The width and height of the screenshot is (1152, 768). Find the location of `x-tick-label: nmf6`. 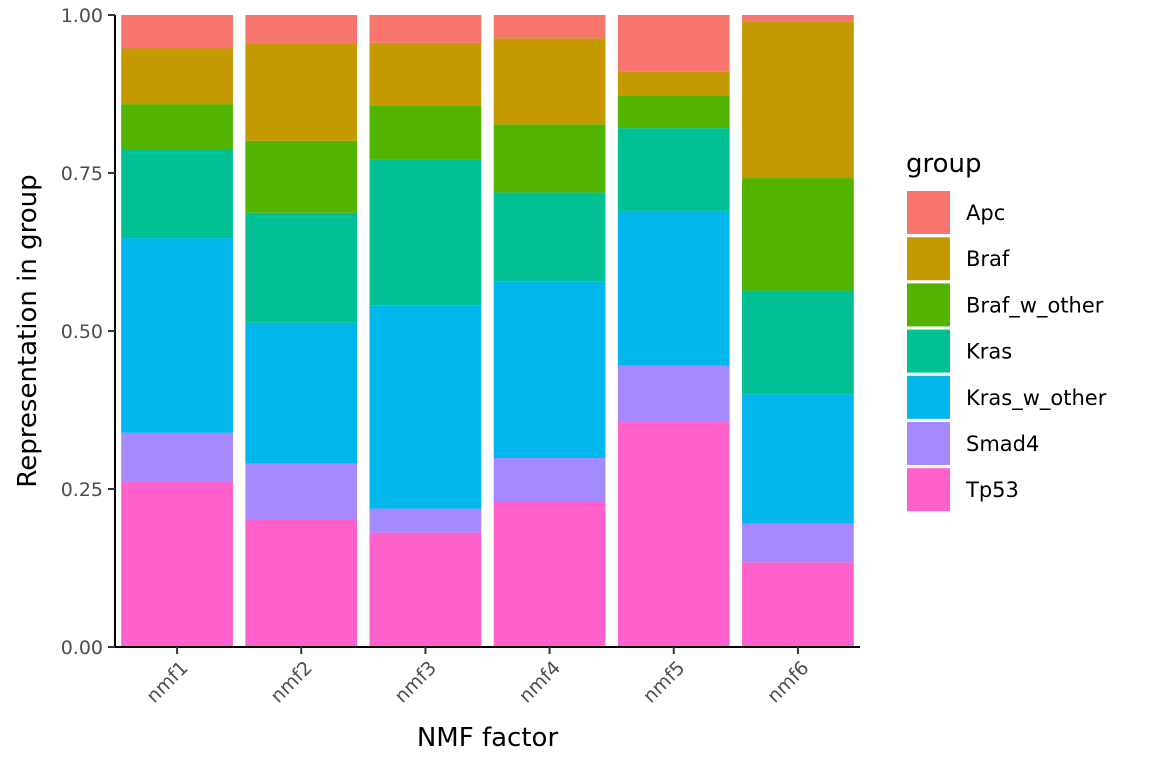

x-tick-label: nmf6 is located at coordinates (788, 682).